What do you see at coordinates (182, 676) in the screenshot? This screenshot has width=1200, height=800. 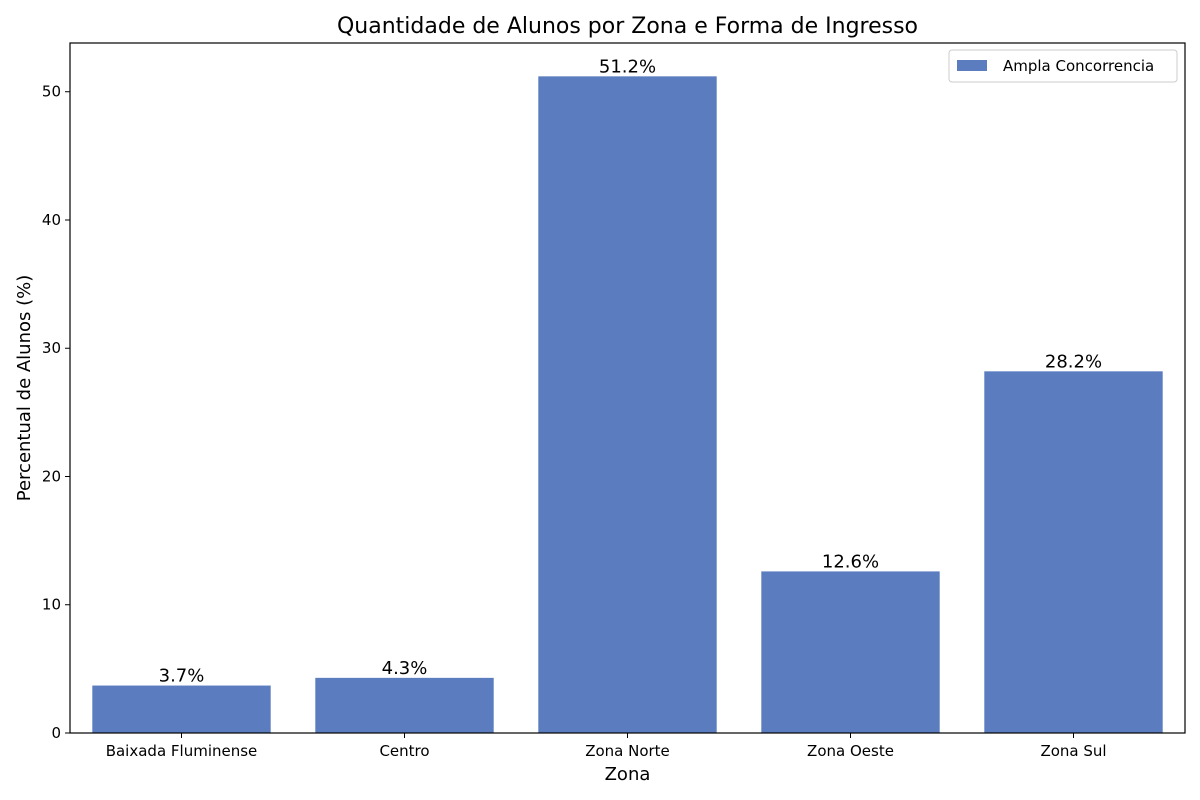 I see `bar-value-label: 3.7%` at bounding box center [182, 676].